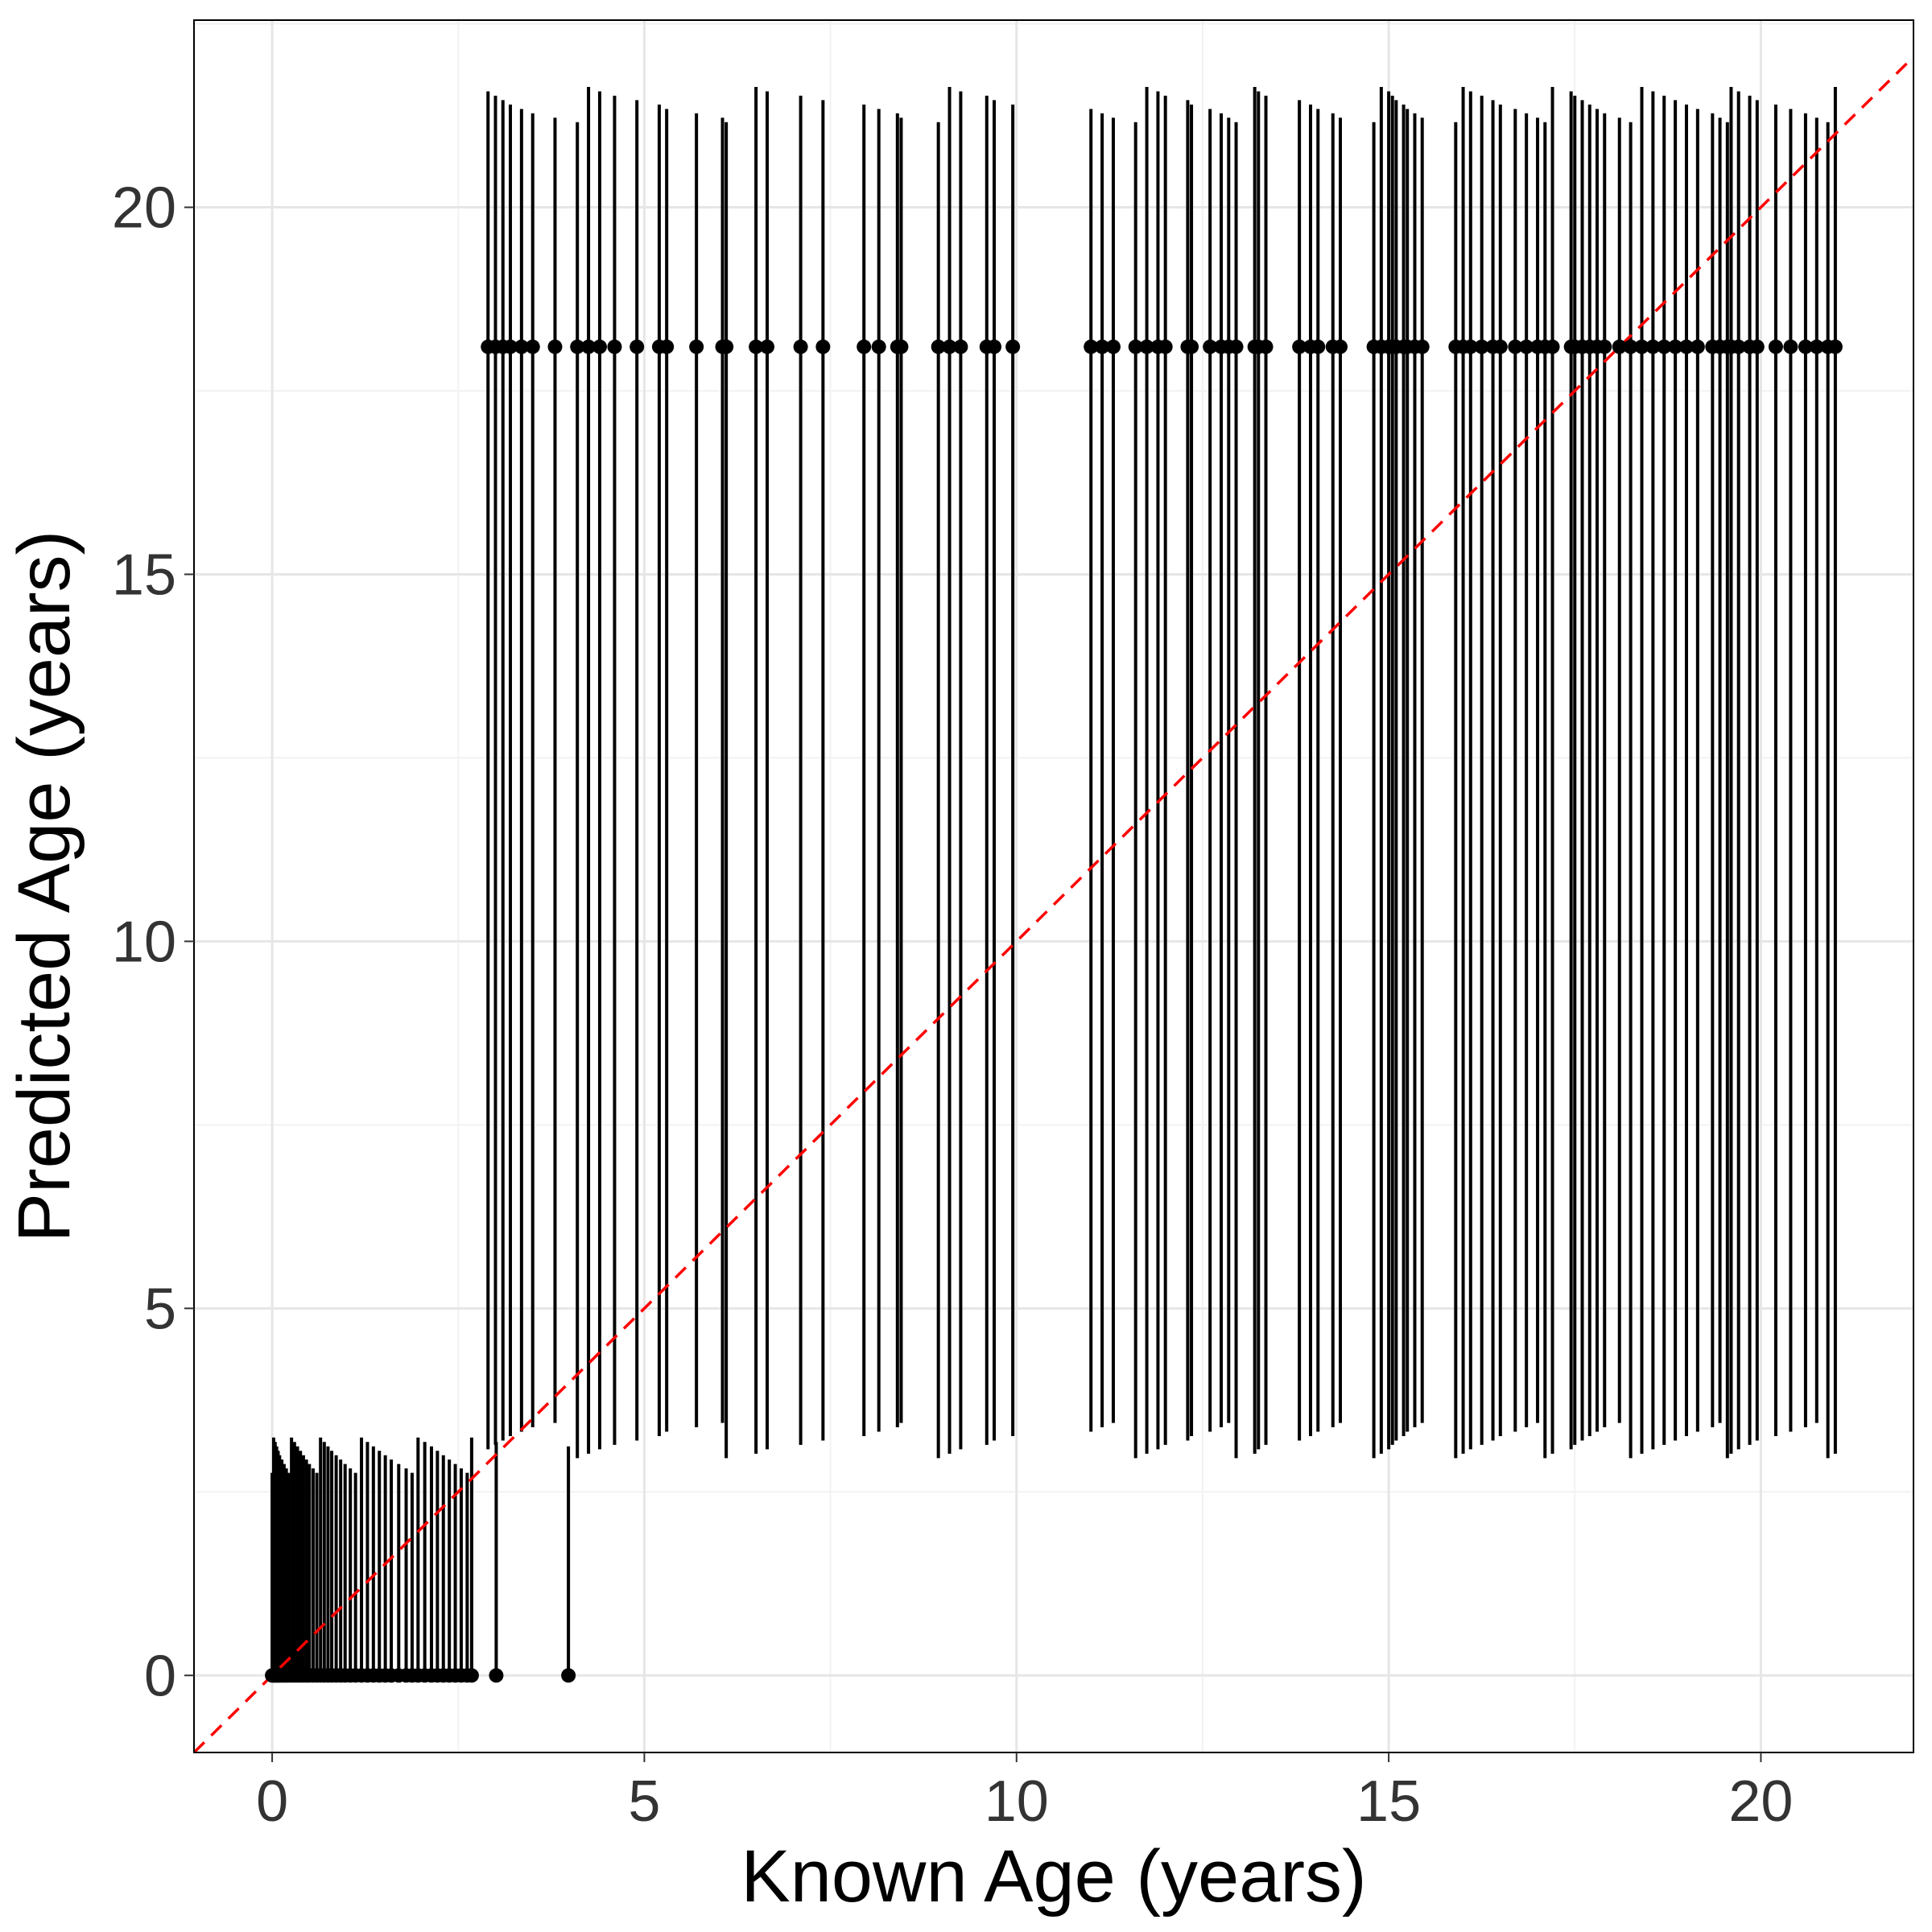 Image resolution: width=1932 pixels, height=1932 pixels. What do you see at coordinates (160, 1676) in the screenshot?
I see `y-tick-label: 0` at bounding box center [160, 1676].